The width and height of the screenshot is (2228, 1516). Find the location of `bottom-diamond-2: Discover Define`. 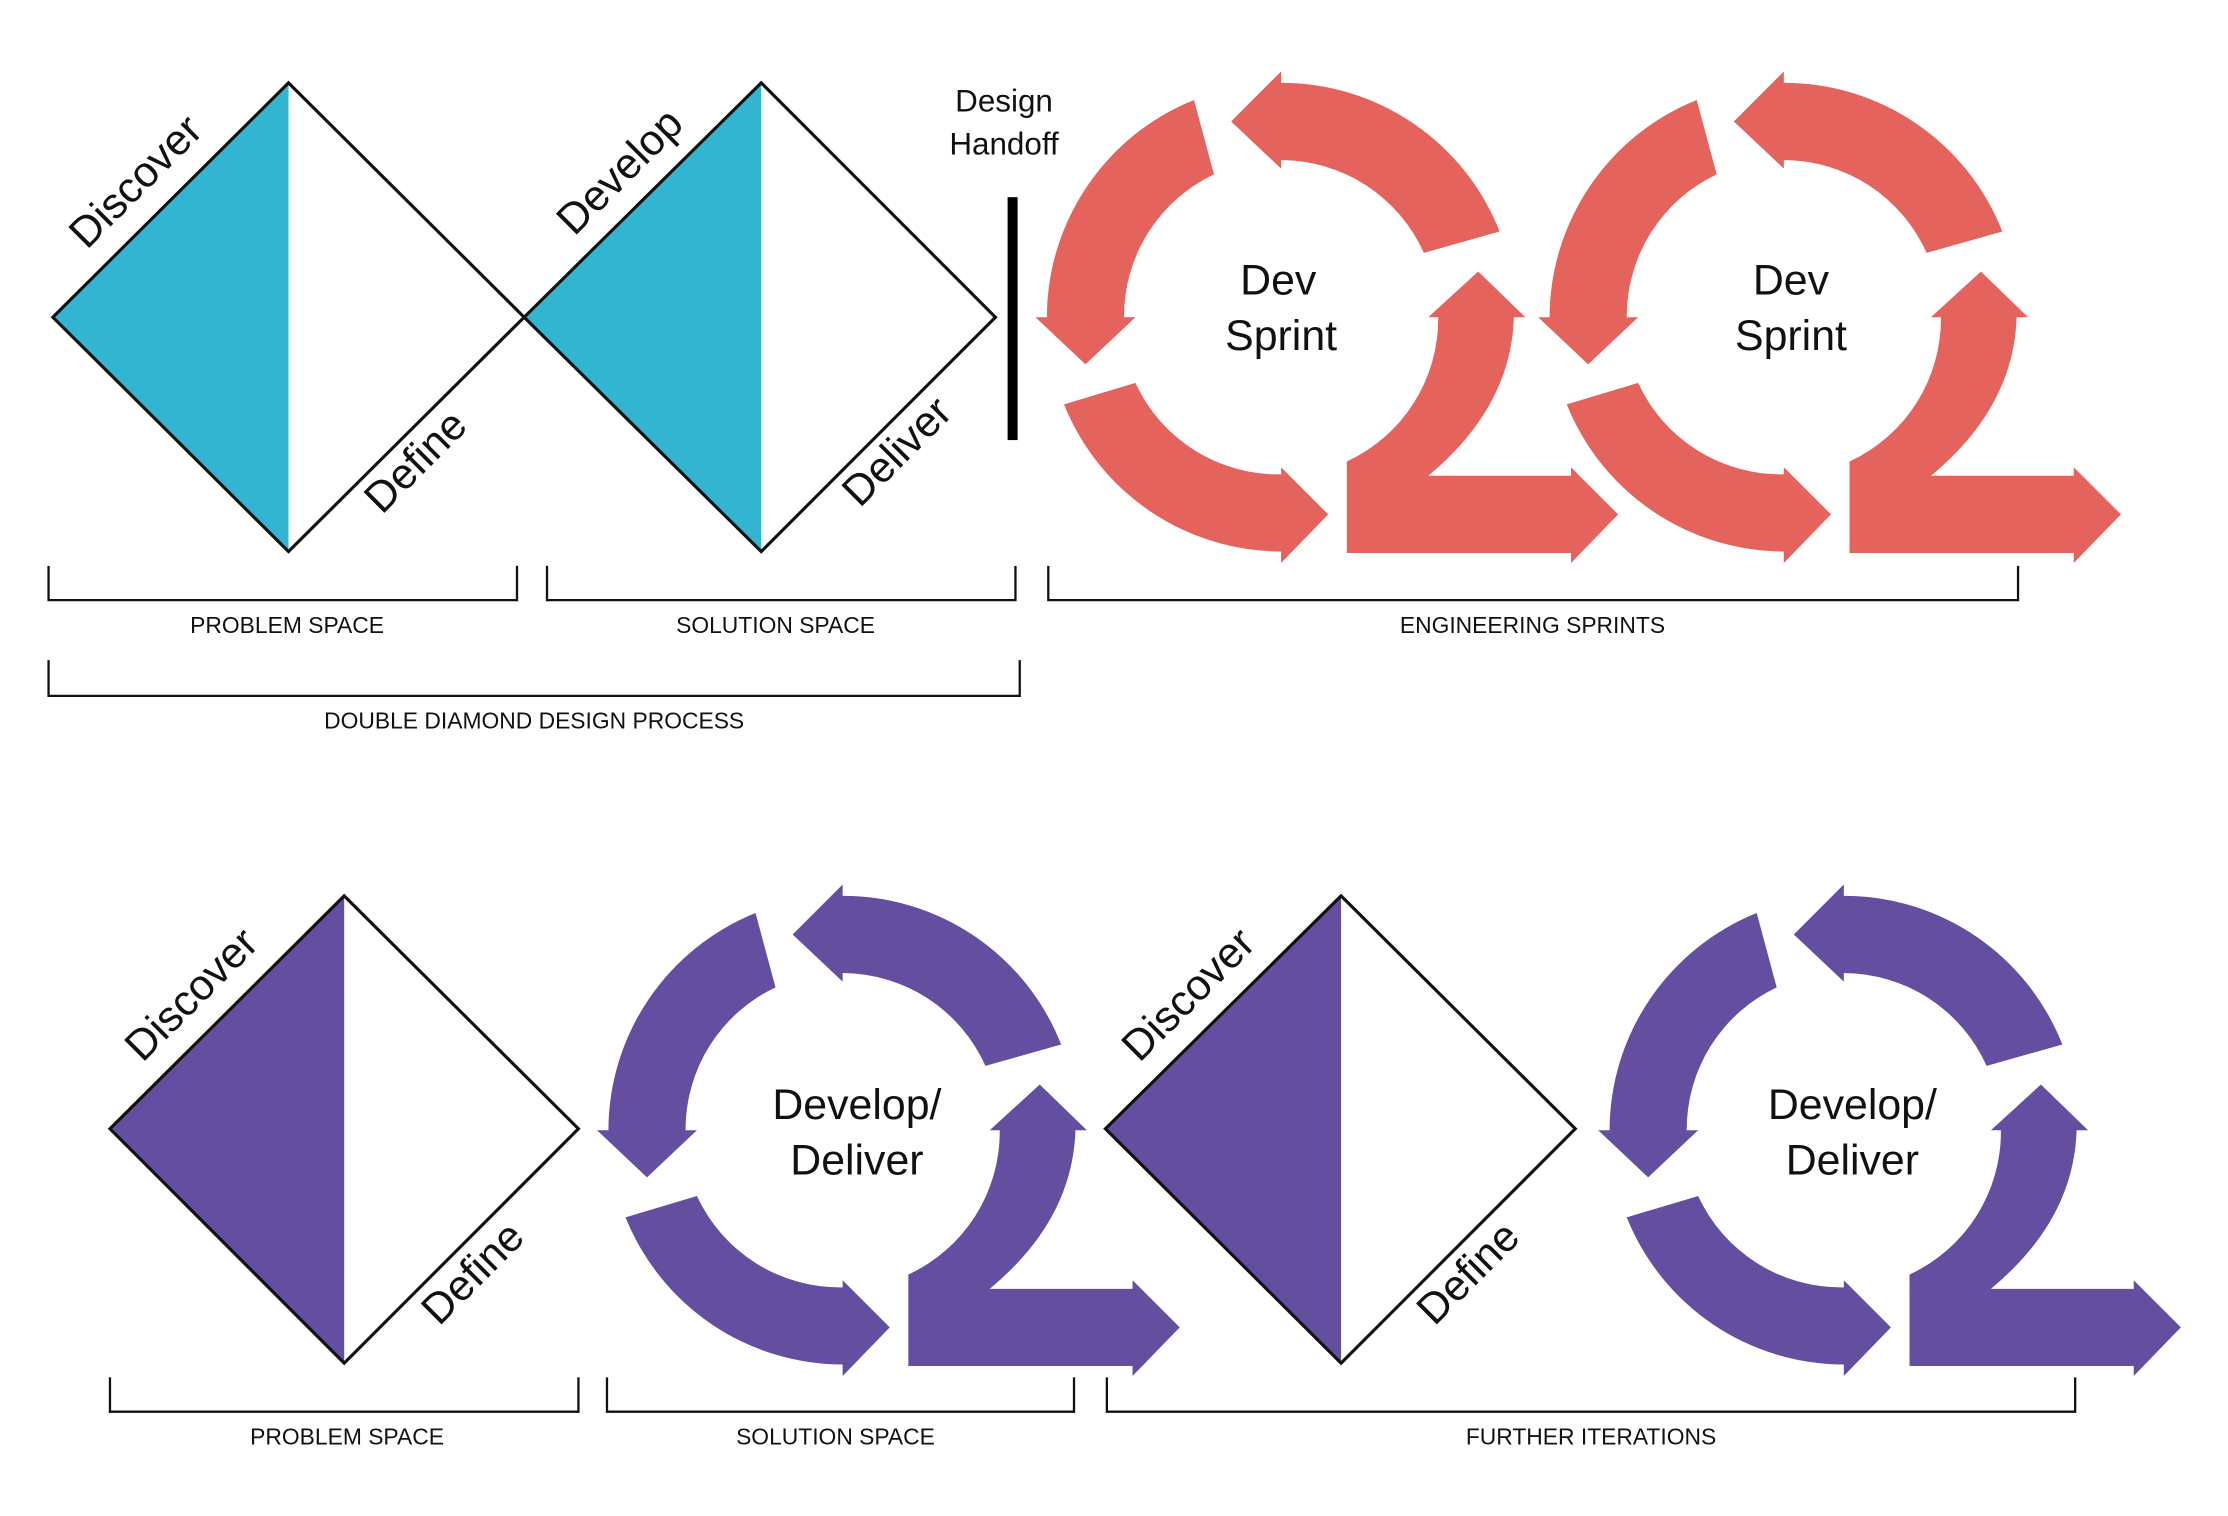

bottom-diamond-2: Discover Define is located at coordinates (1340, 1129).